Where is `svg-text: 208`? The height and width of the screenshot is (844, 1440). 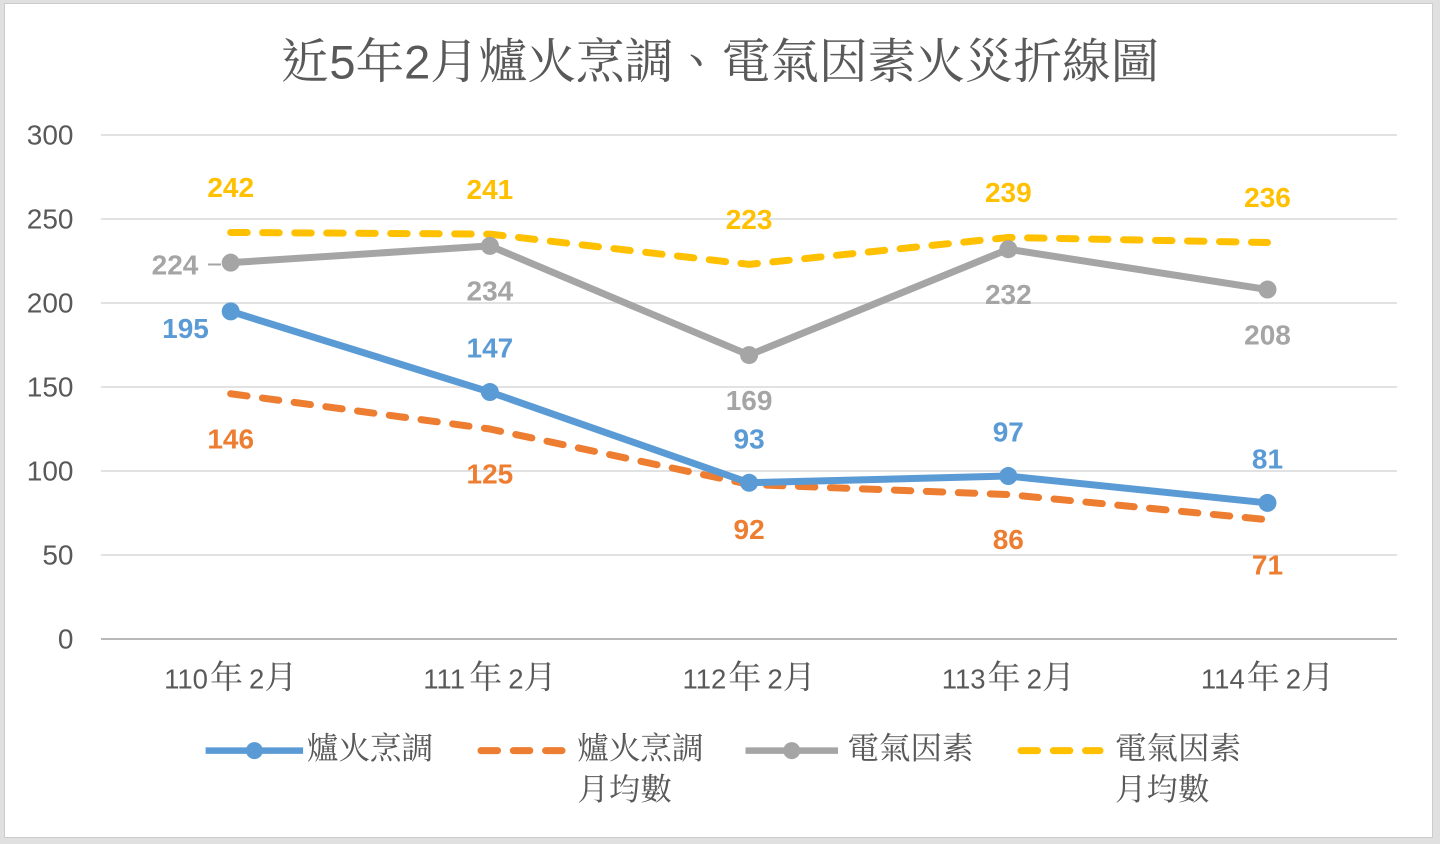 svg-text: 208 is located at coordinates (1267, 334).